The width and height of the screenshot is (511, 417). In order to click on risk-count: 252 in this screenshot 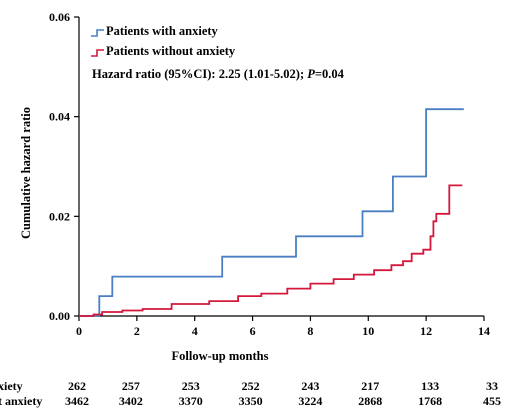, I will do `click(251, 386)`.